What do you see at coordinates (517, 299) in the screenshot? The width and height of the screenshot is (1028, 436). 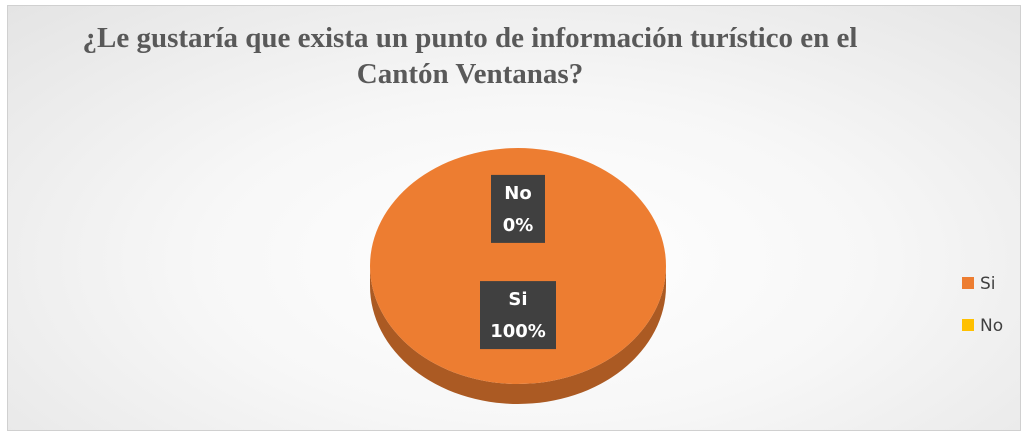 I see `data-label-category: Si` at bounding box center [517, 299].